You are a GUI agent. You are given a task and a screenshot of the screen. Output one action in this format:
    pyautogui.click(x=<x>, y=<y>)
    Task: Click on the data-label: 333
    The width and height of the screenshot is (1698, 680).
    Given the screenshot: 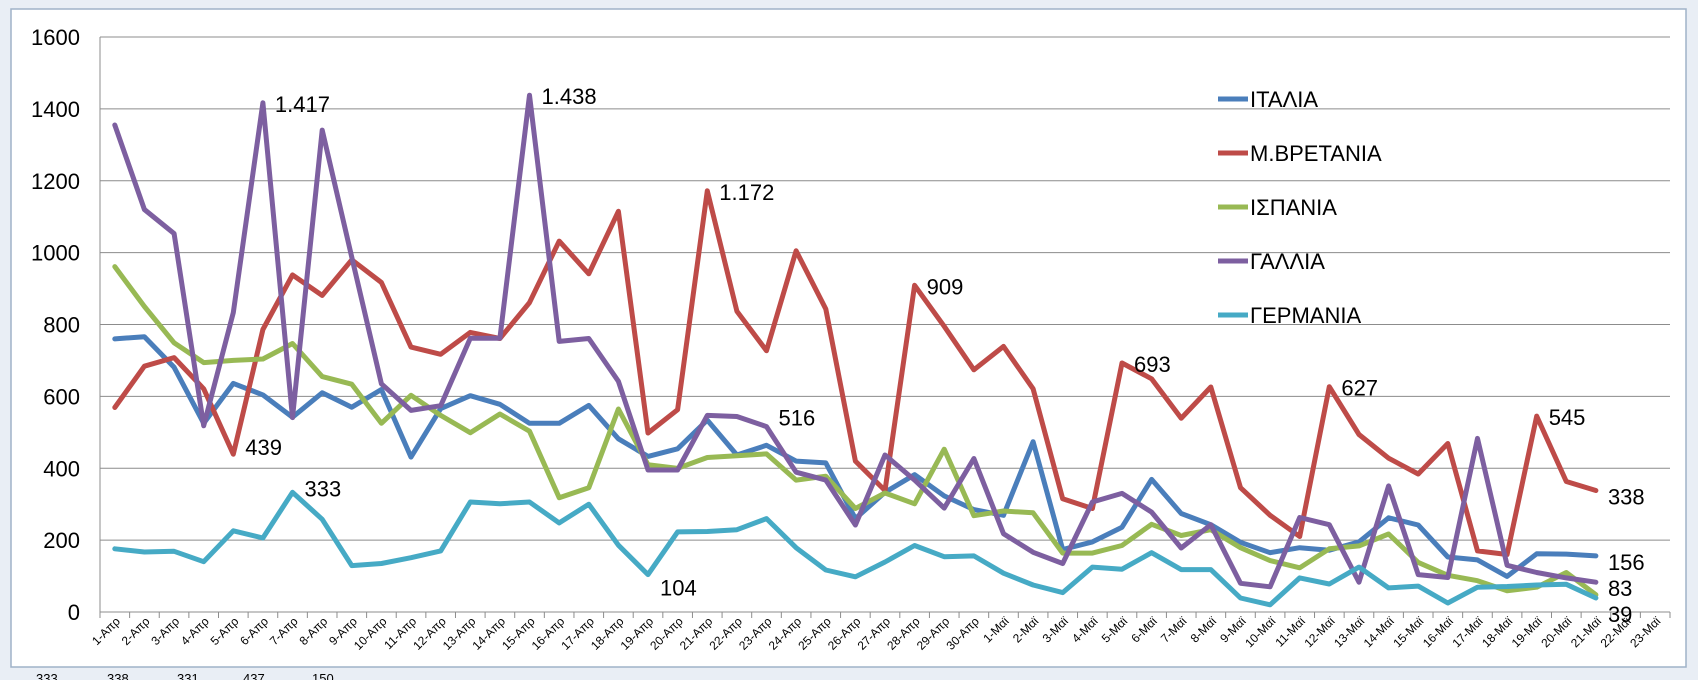 What is the action you would take?
    pyautogui.click(x=323, y=488)
    